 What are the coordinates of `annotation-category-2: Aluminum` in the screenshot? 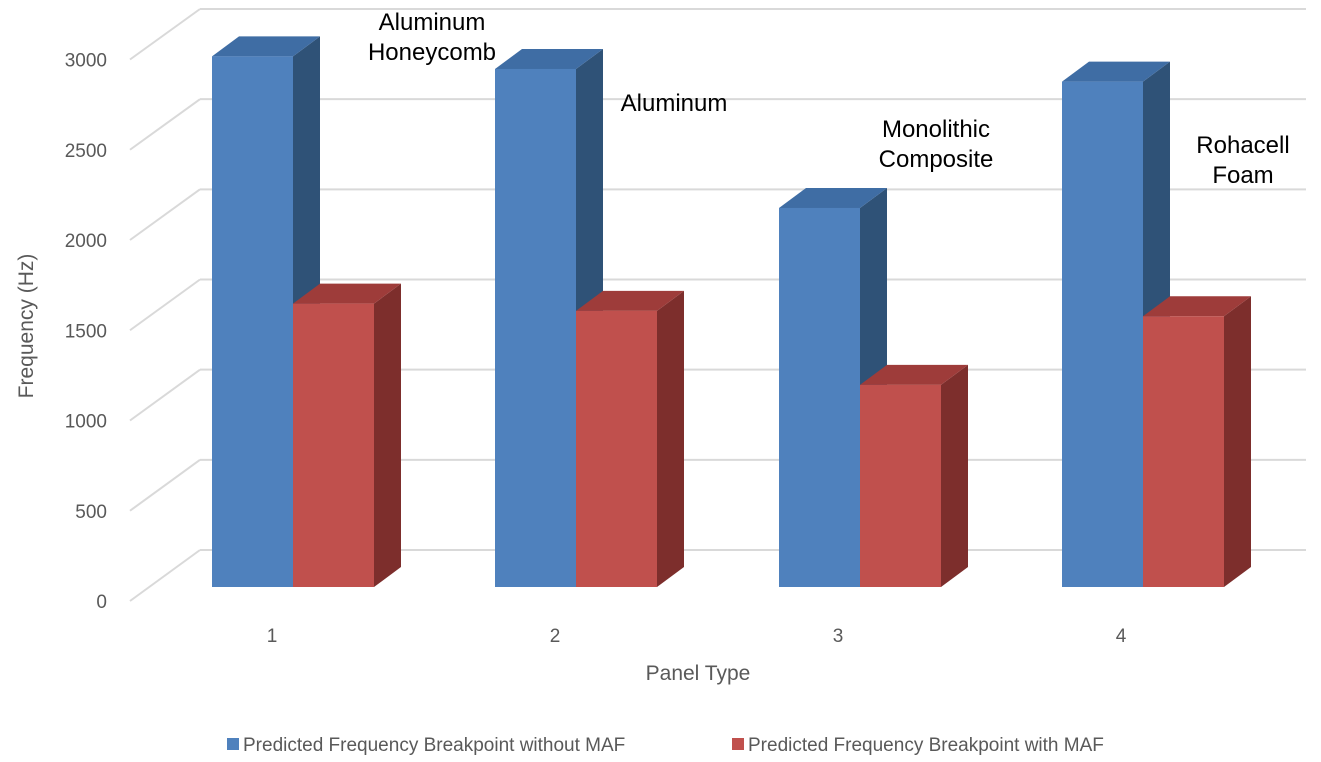 It's located at (674, 103).